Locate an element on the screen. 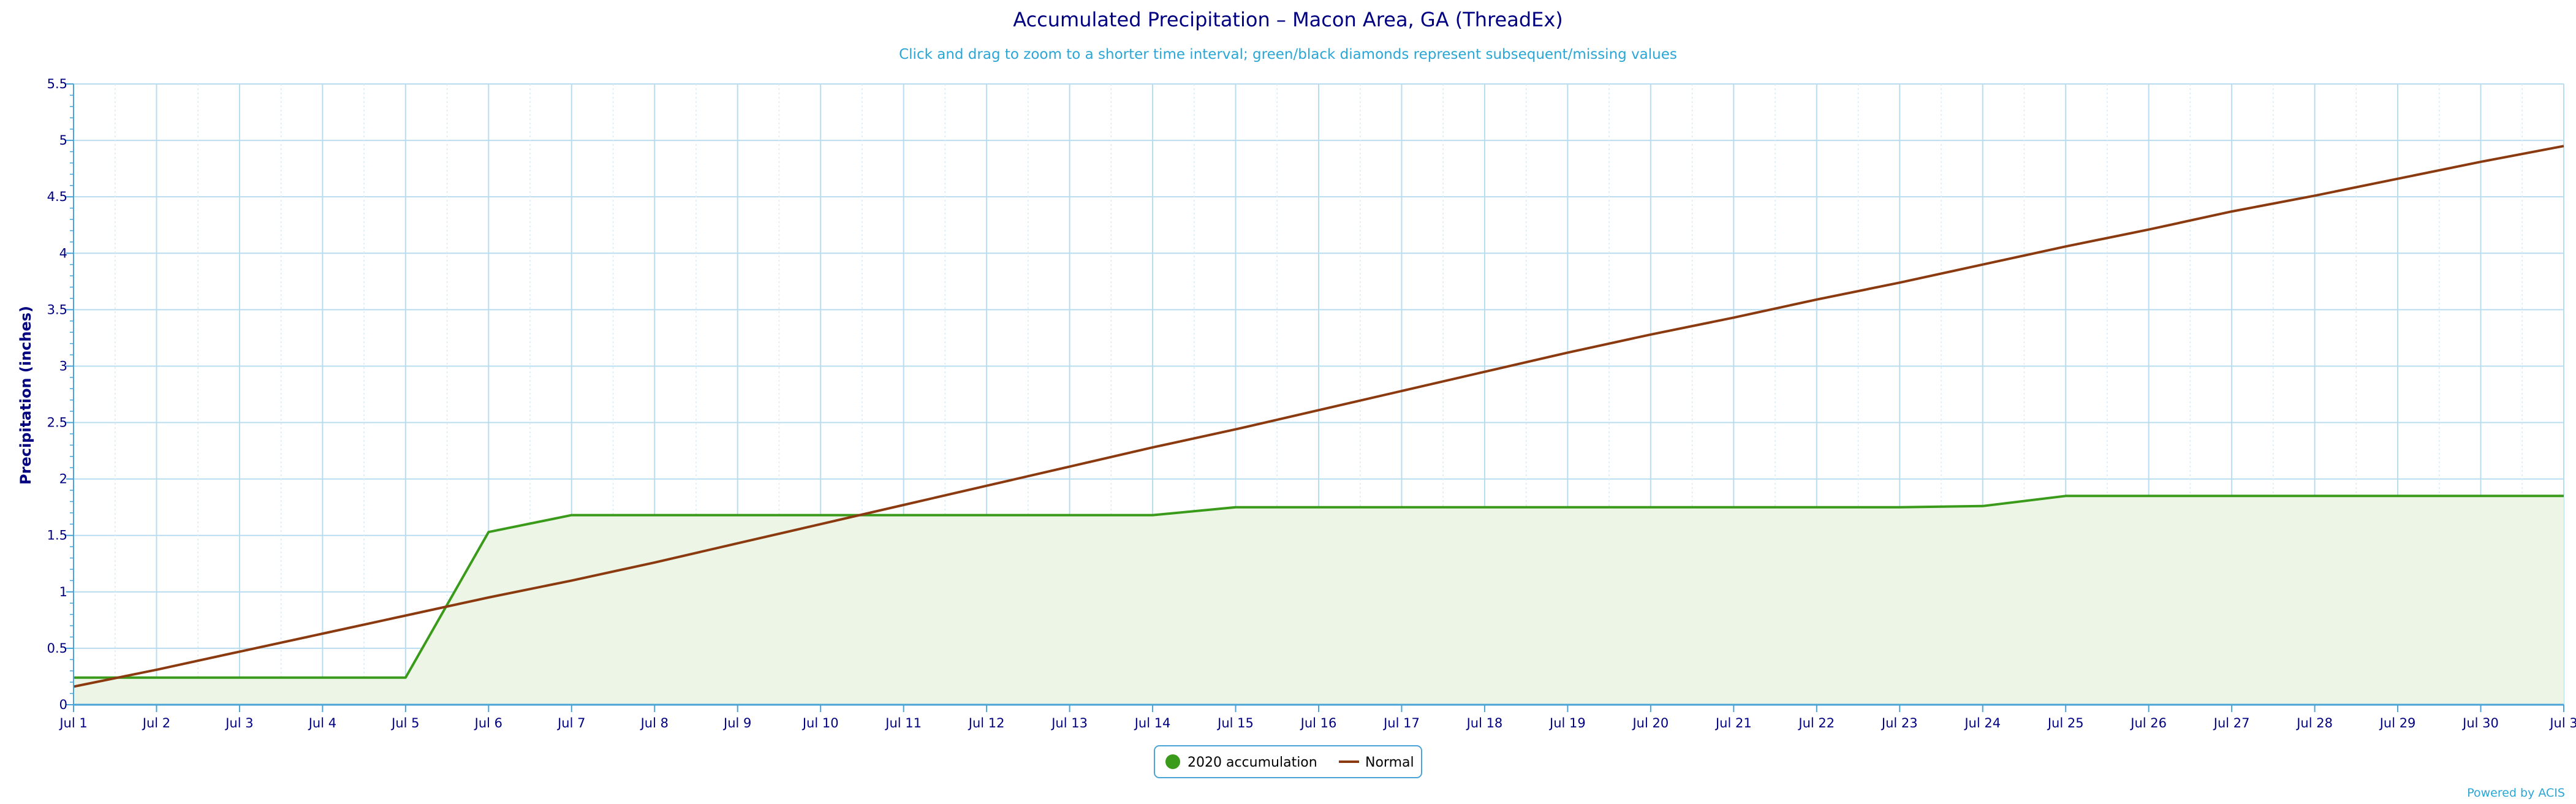 This screenshot has width=2576, height=804. y-tick-label: 0 is located at coordinates (63, 704).